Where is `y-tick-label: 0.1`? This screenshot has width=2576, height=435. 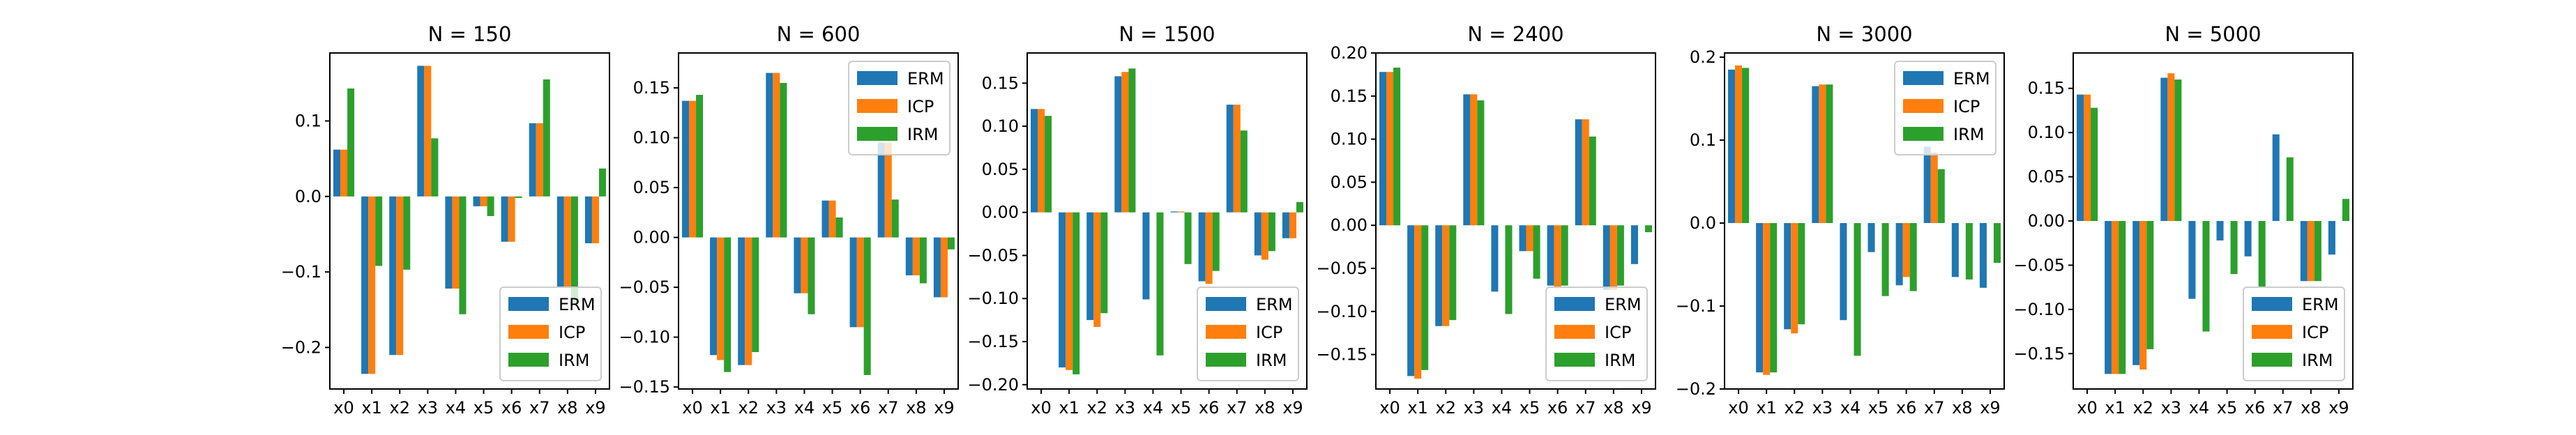 y-tick-label: 0.1 is located at coordinates (1703, 140).